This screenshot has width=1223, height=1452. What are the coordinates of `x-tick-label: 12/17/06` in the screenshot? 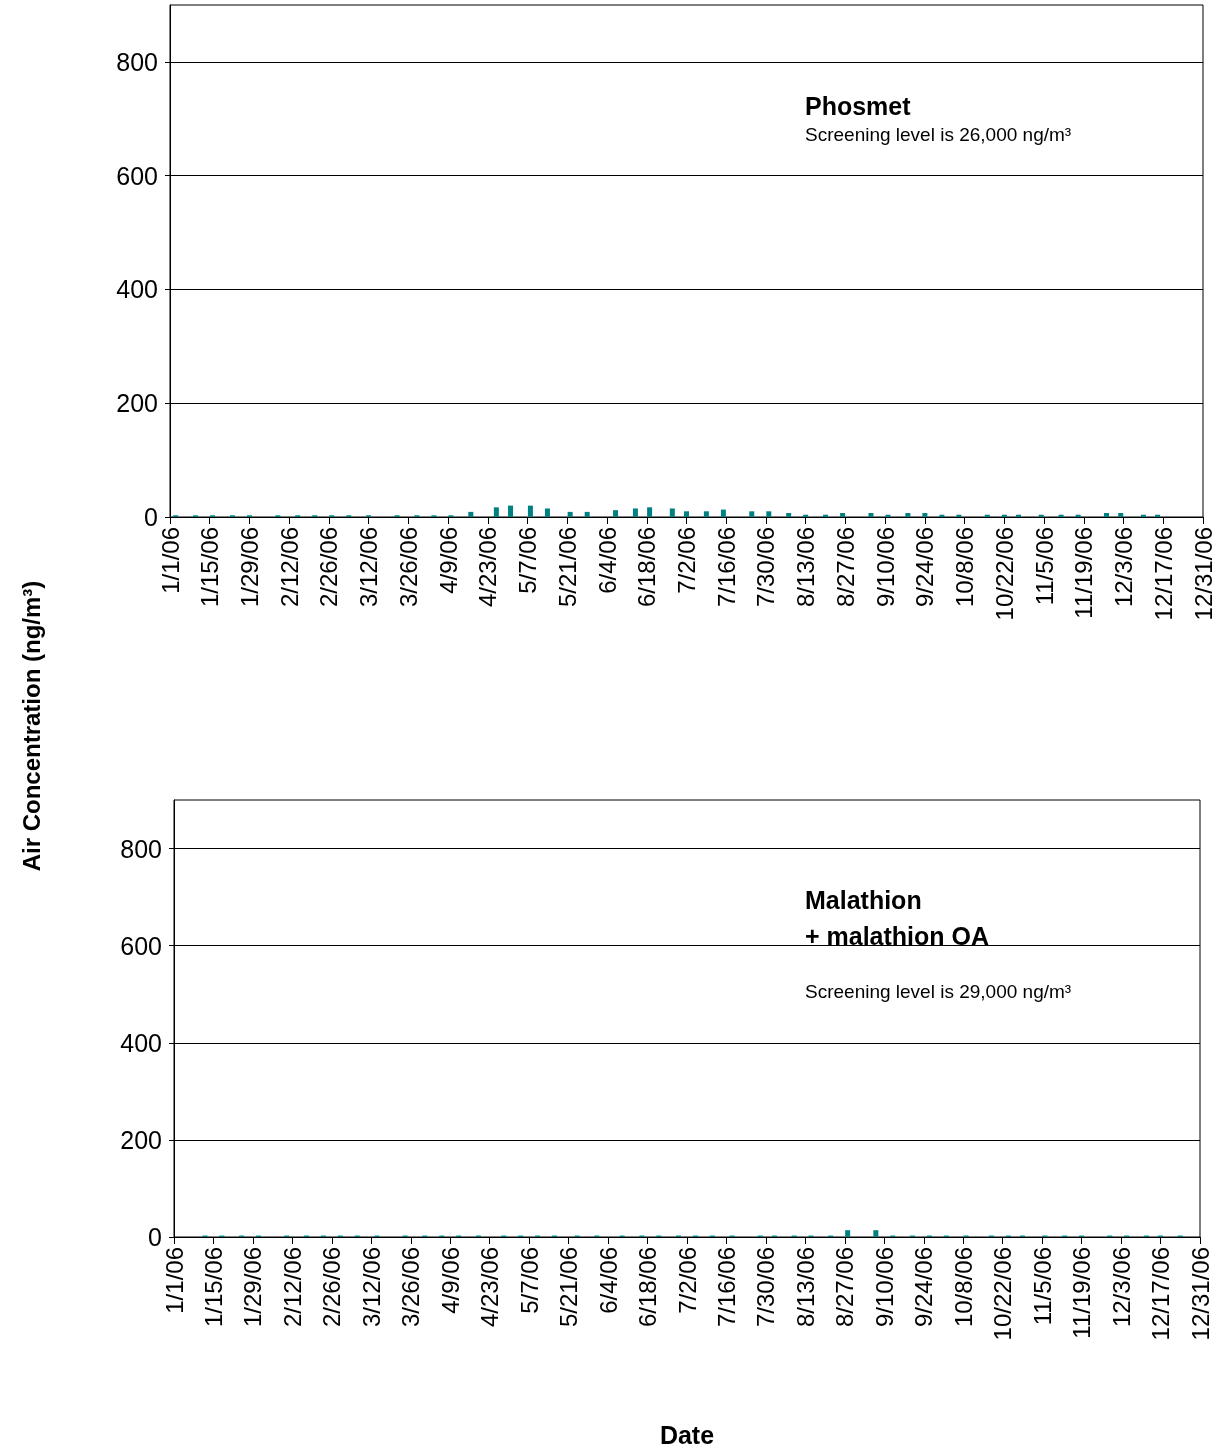 It's located at (1163, 574).